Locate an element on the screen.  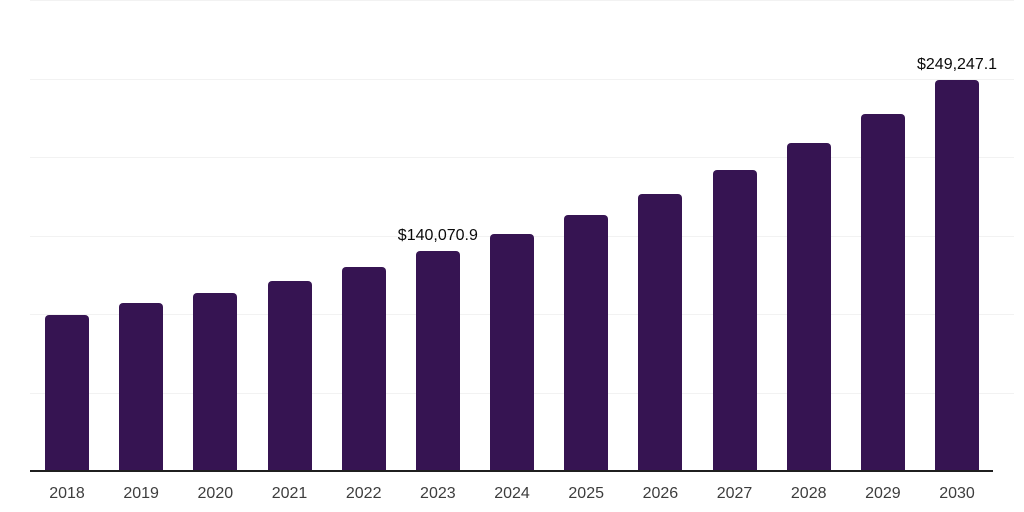
bar-2023 is located at coordinates (437, 361).